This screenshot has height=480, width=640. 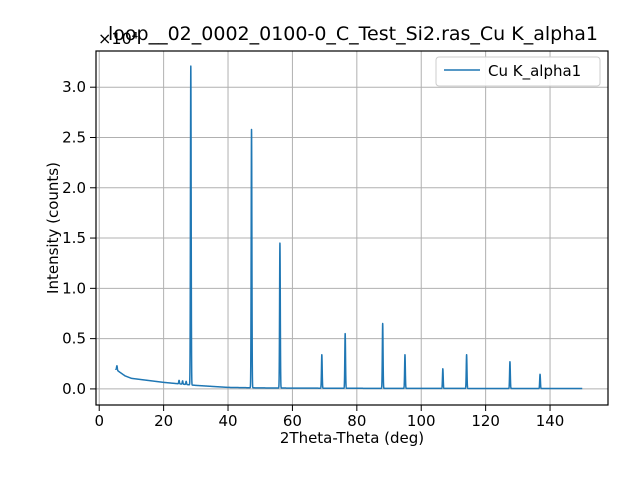 What do you see at coordinates (352, 438) in the screenshot?
I see `x-axis-label: 2Theta-Theta (deg)` at bounding box center [352, 438].